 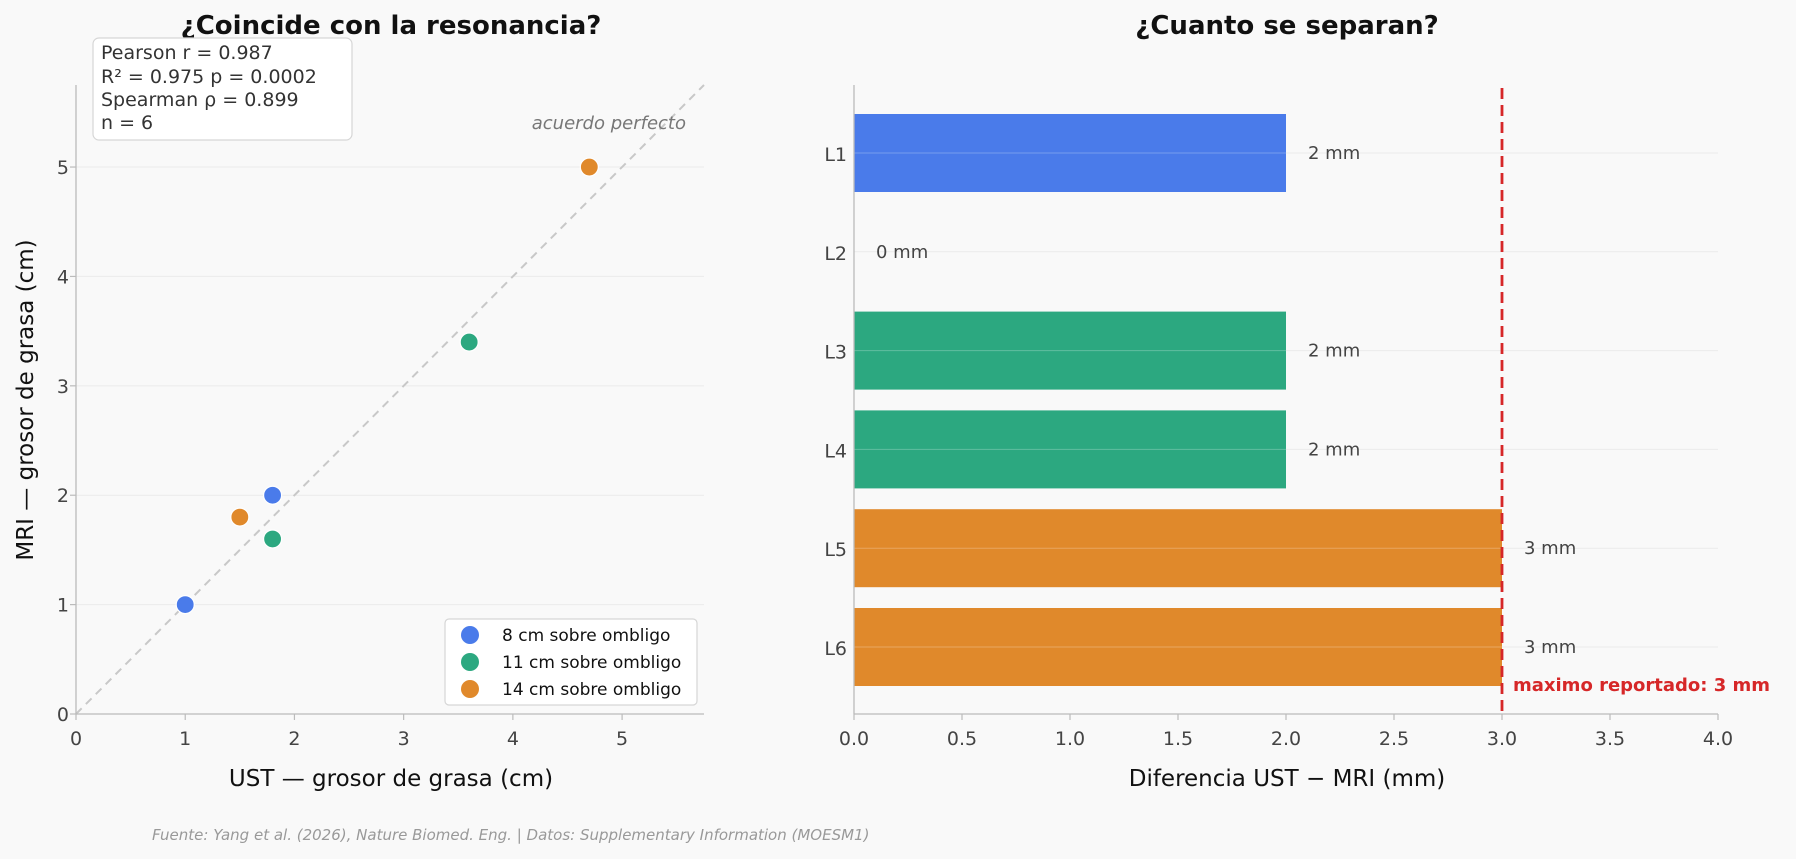 What do you see at coordinates (835, 550) in the screenshot?
I see `category-label-L5: L5` at bounding box center [835, 550].